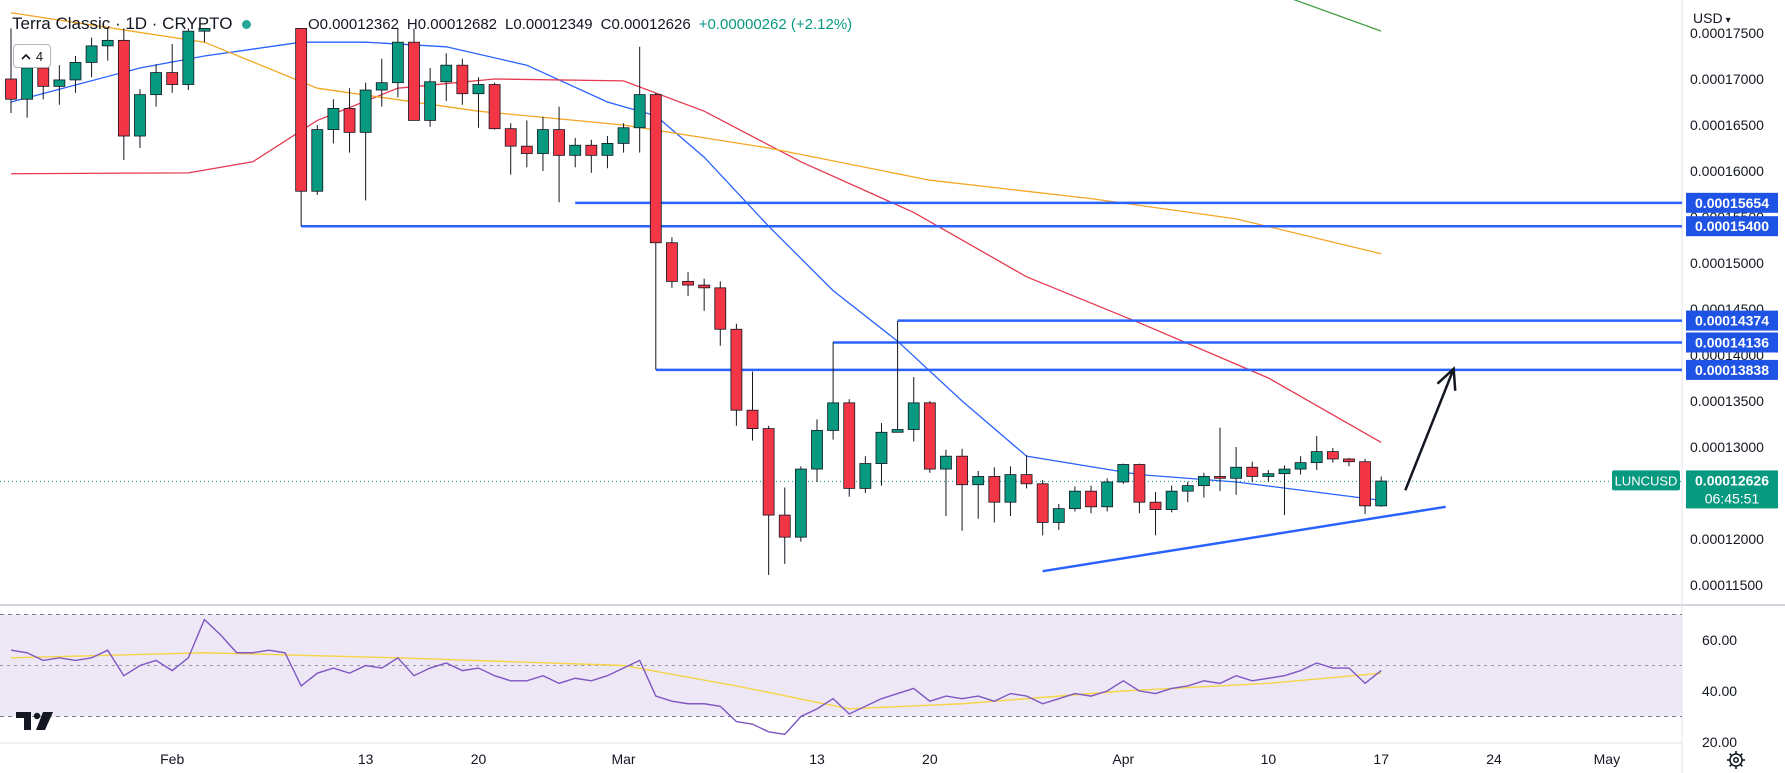  I want to click on bar-countdown-text: 06:45:51, so click(1732, 498).